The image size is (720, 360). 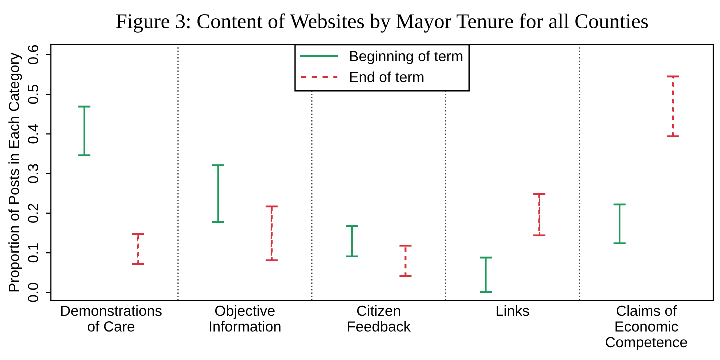 I want to click on x-tick-label: Objective Information, so click(x=245, y=318).